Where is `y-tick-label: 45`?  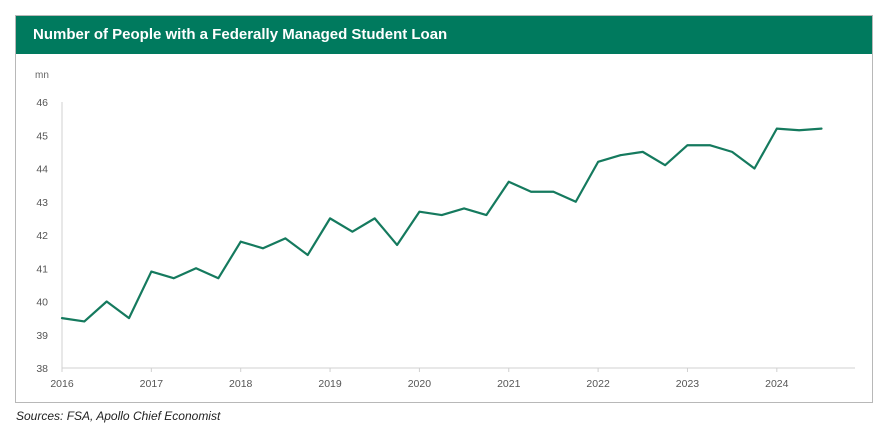 y-tick-label: 45 is located at coordinates (42, 136).